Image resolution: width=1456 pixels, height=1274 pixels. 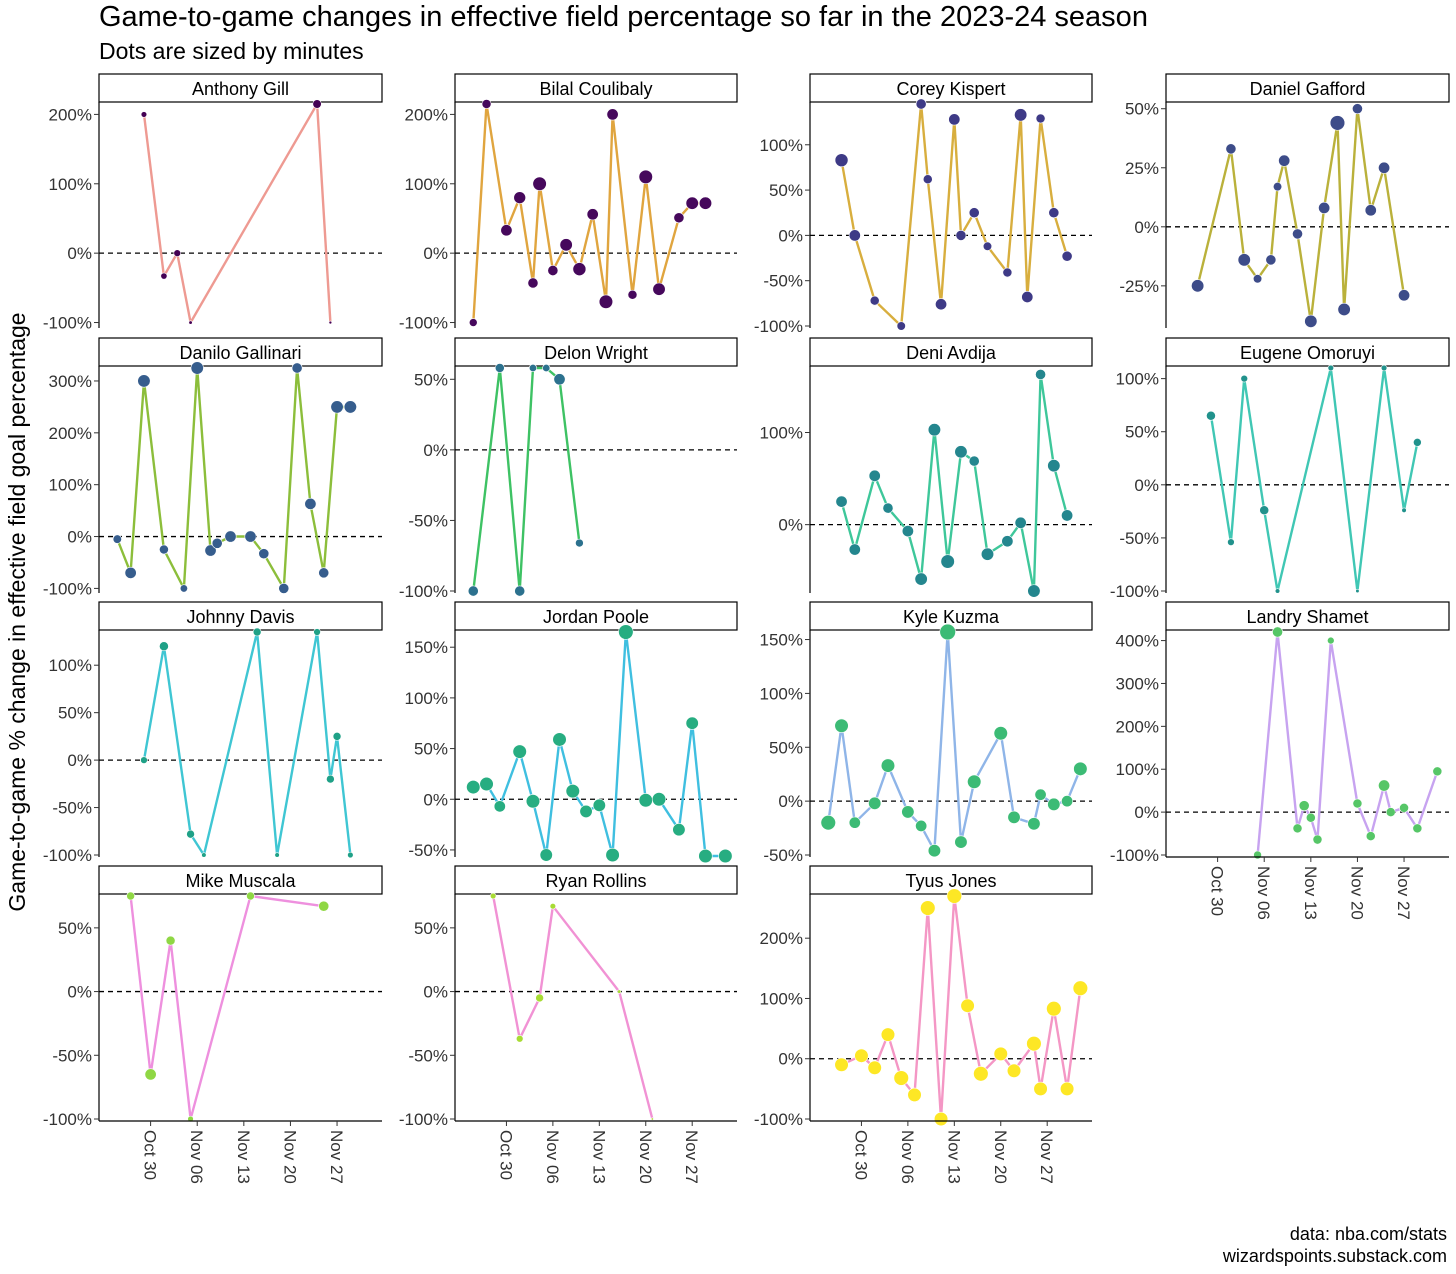 I want to click on x-tick-label: Nov 06, so click(x=196, y=1157).